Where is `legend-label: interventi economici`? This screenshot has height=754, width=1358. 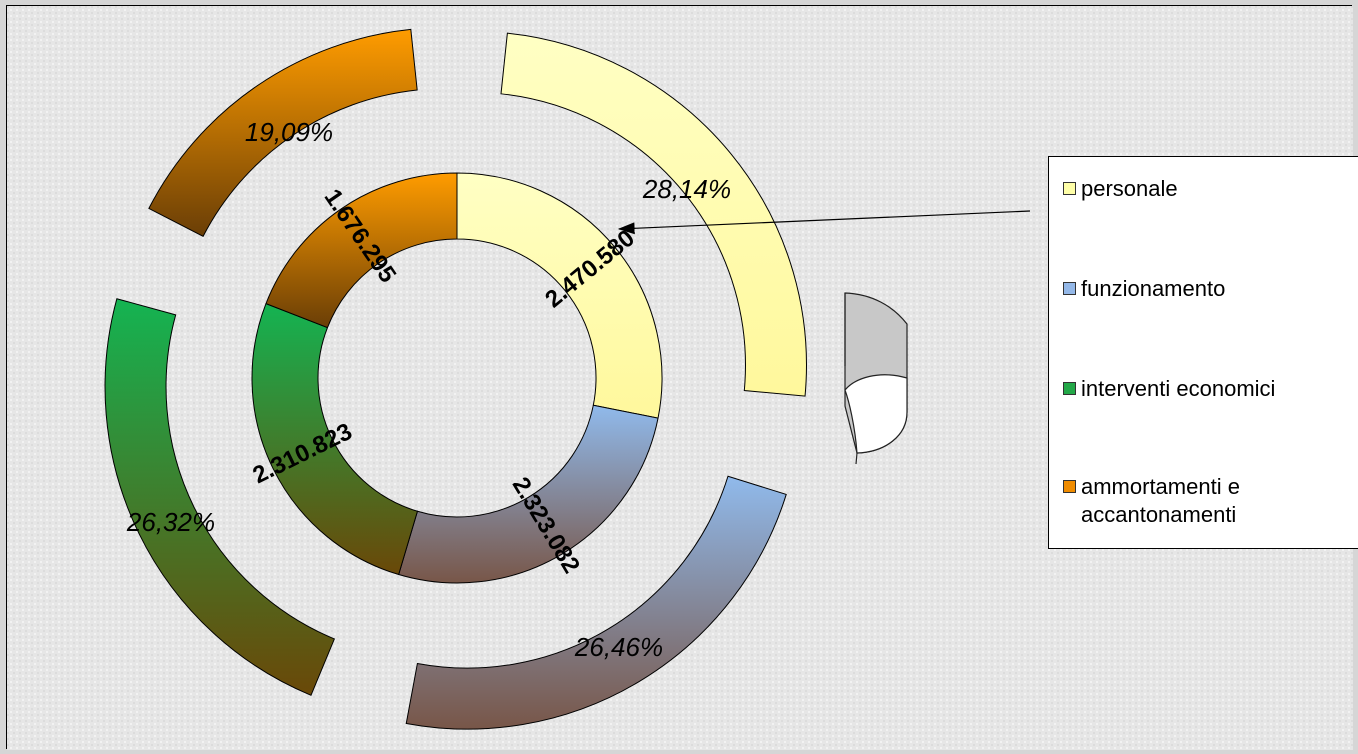
legend-label: interventi economici is located at coordinates (1178, 388).